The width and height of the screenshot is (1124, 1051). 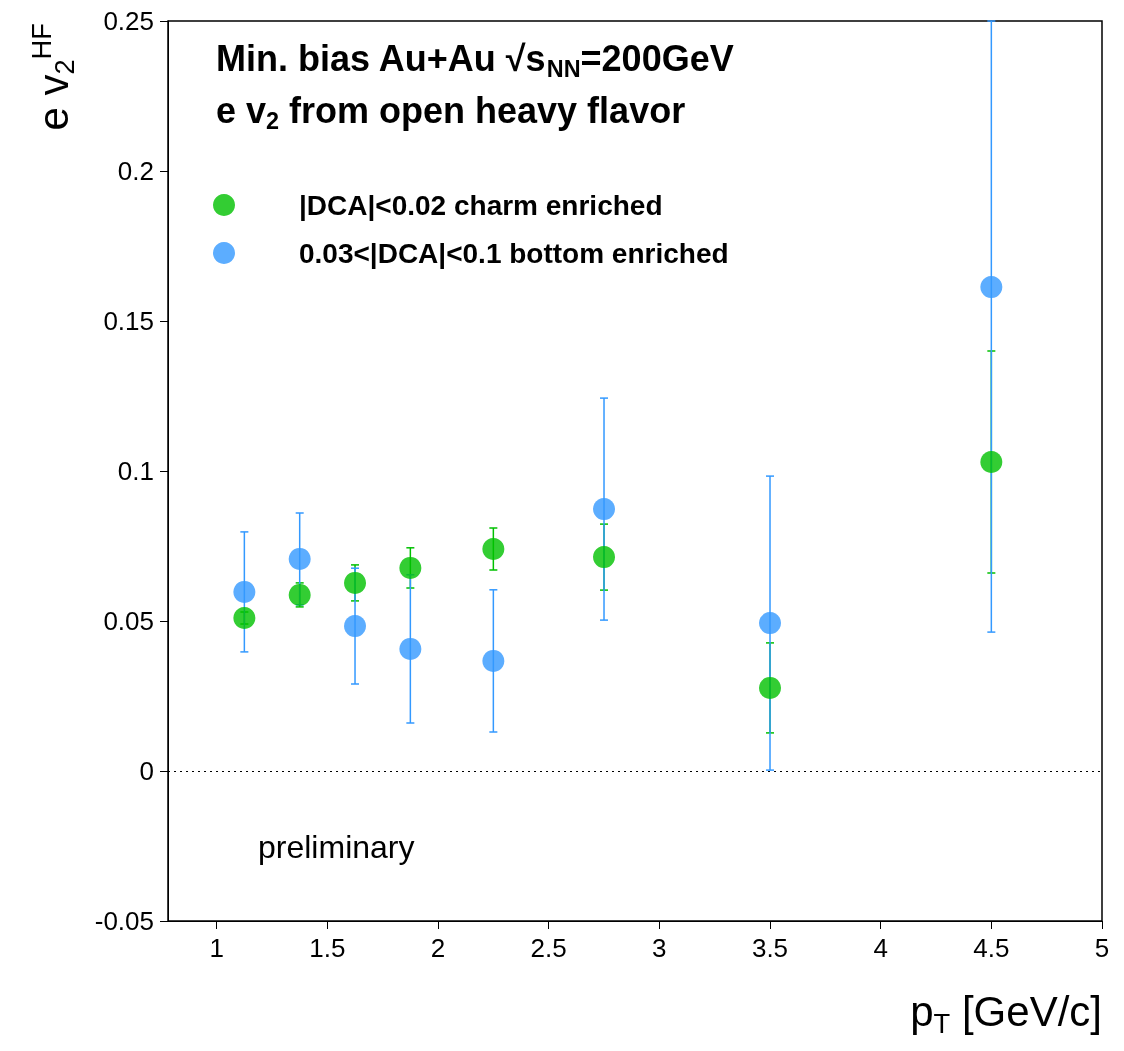 I want to click on x-tick-label: 5, so click(x=1102, y=948).